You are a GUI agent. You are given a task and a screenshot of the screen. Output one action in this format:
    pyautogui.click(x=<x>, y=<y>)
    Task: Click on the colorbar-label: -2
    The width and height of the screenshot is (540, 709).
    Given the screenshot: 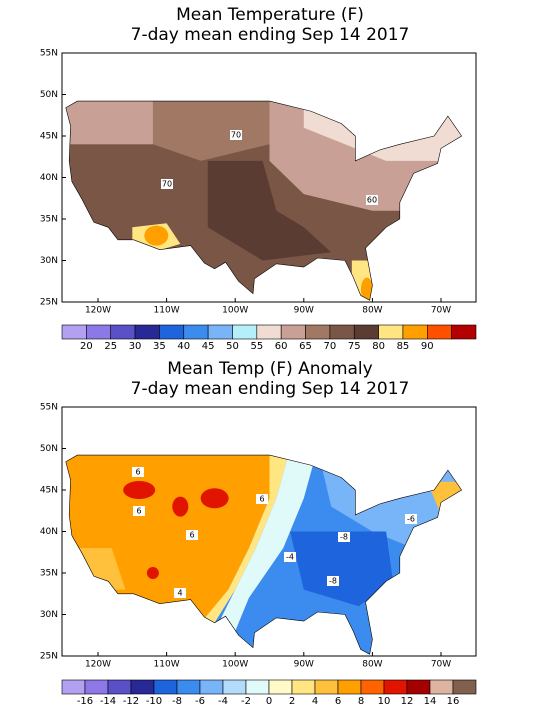 What is the action you would take?
    pyautogui.click(x=246, y=701)
    